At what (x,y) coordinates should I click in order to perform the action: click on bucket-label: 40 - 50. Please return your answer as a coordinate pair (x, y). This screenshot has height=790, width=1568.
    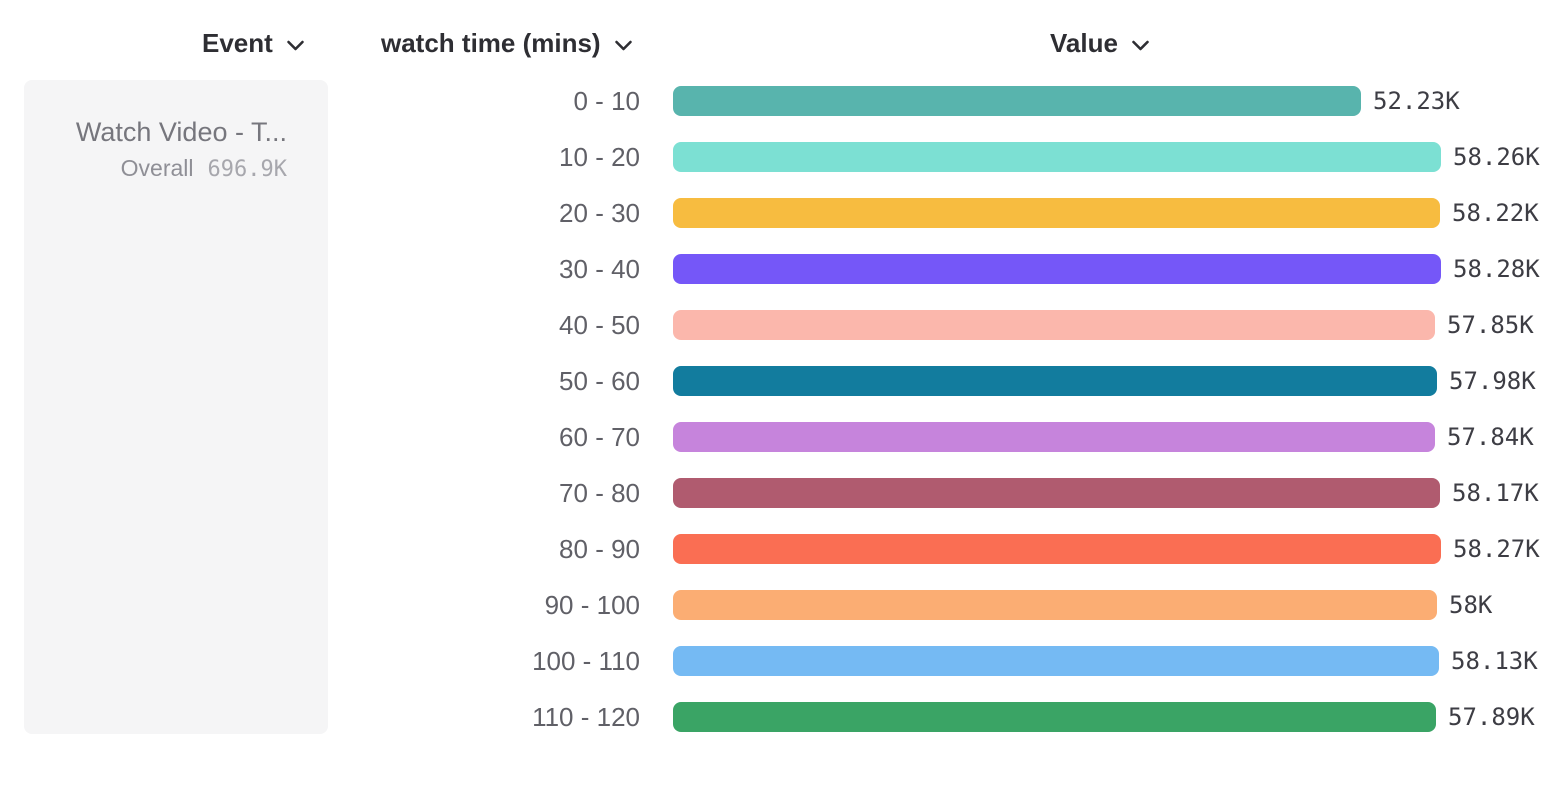
    Looking at the image, I should click on (599, 325).